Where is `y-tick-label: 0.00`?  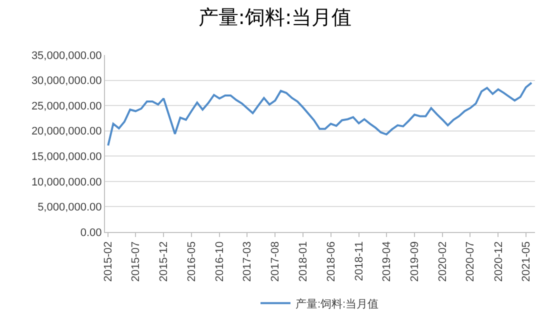
y-tick-label: 0.00 is located at coordinates (91, 232).